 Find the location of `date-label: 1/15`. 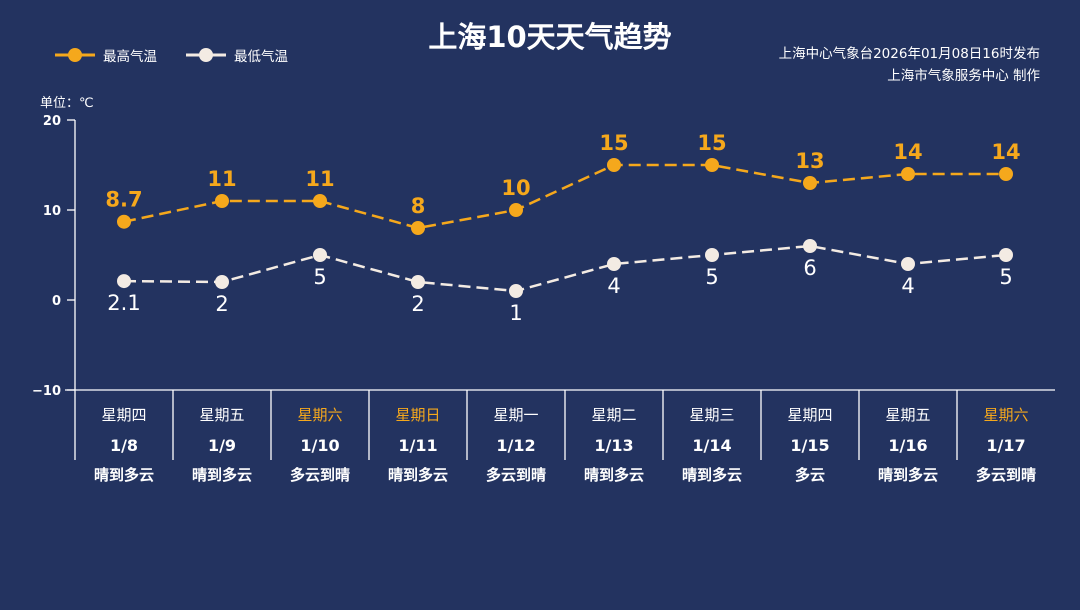

date-label: 1/15 is located at coordinates (809, 445).